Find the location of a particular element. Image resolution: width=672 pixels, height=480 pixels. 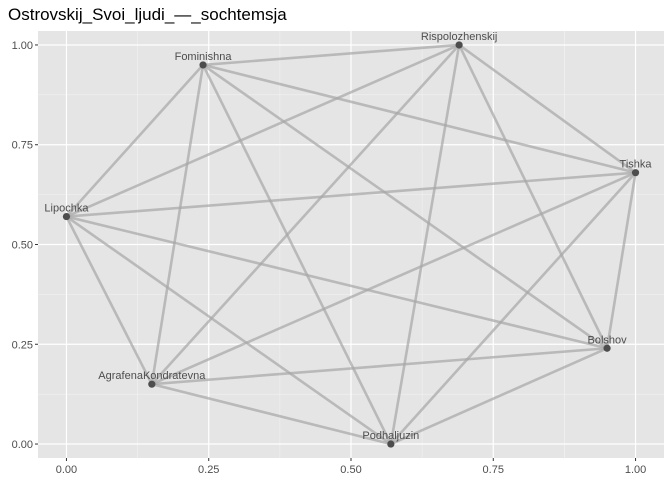

y-tick-label: 0.25 is located at coordinates (22, 345).